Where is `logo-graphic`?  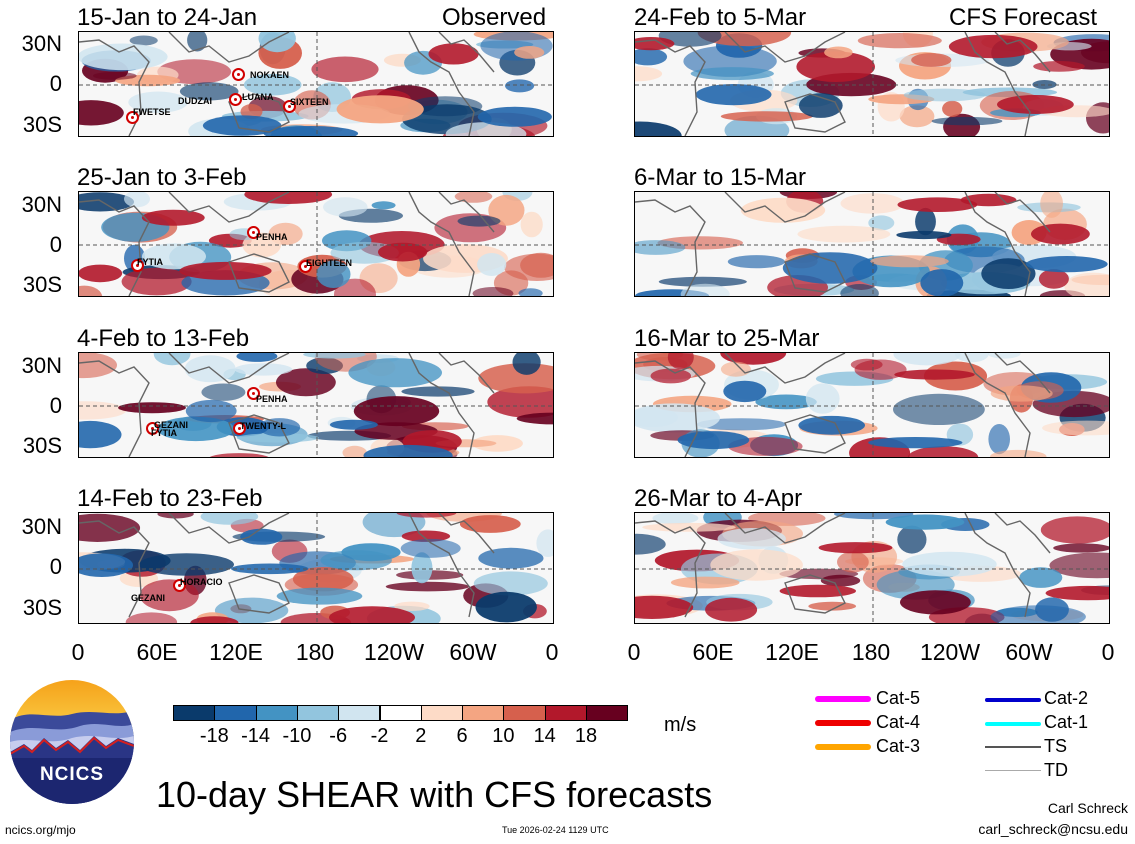
logo-graphic is located at coordinates (72, 742).